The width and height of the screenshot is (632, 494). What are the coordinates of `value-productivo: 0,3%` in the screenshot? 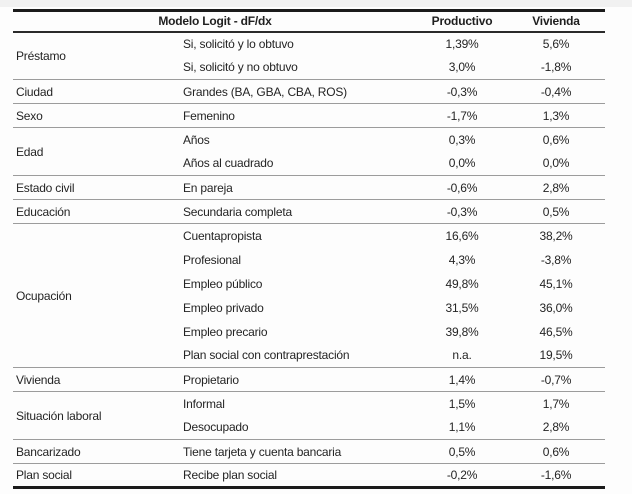 It's located at (462, 139).